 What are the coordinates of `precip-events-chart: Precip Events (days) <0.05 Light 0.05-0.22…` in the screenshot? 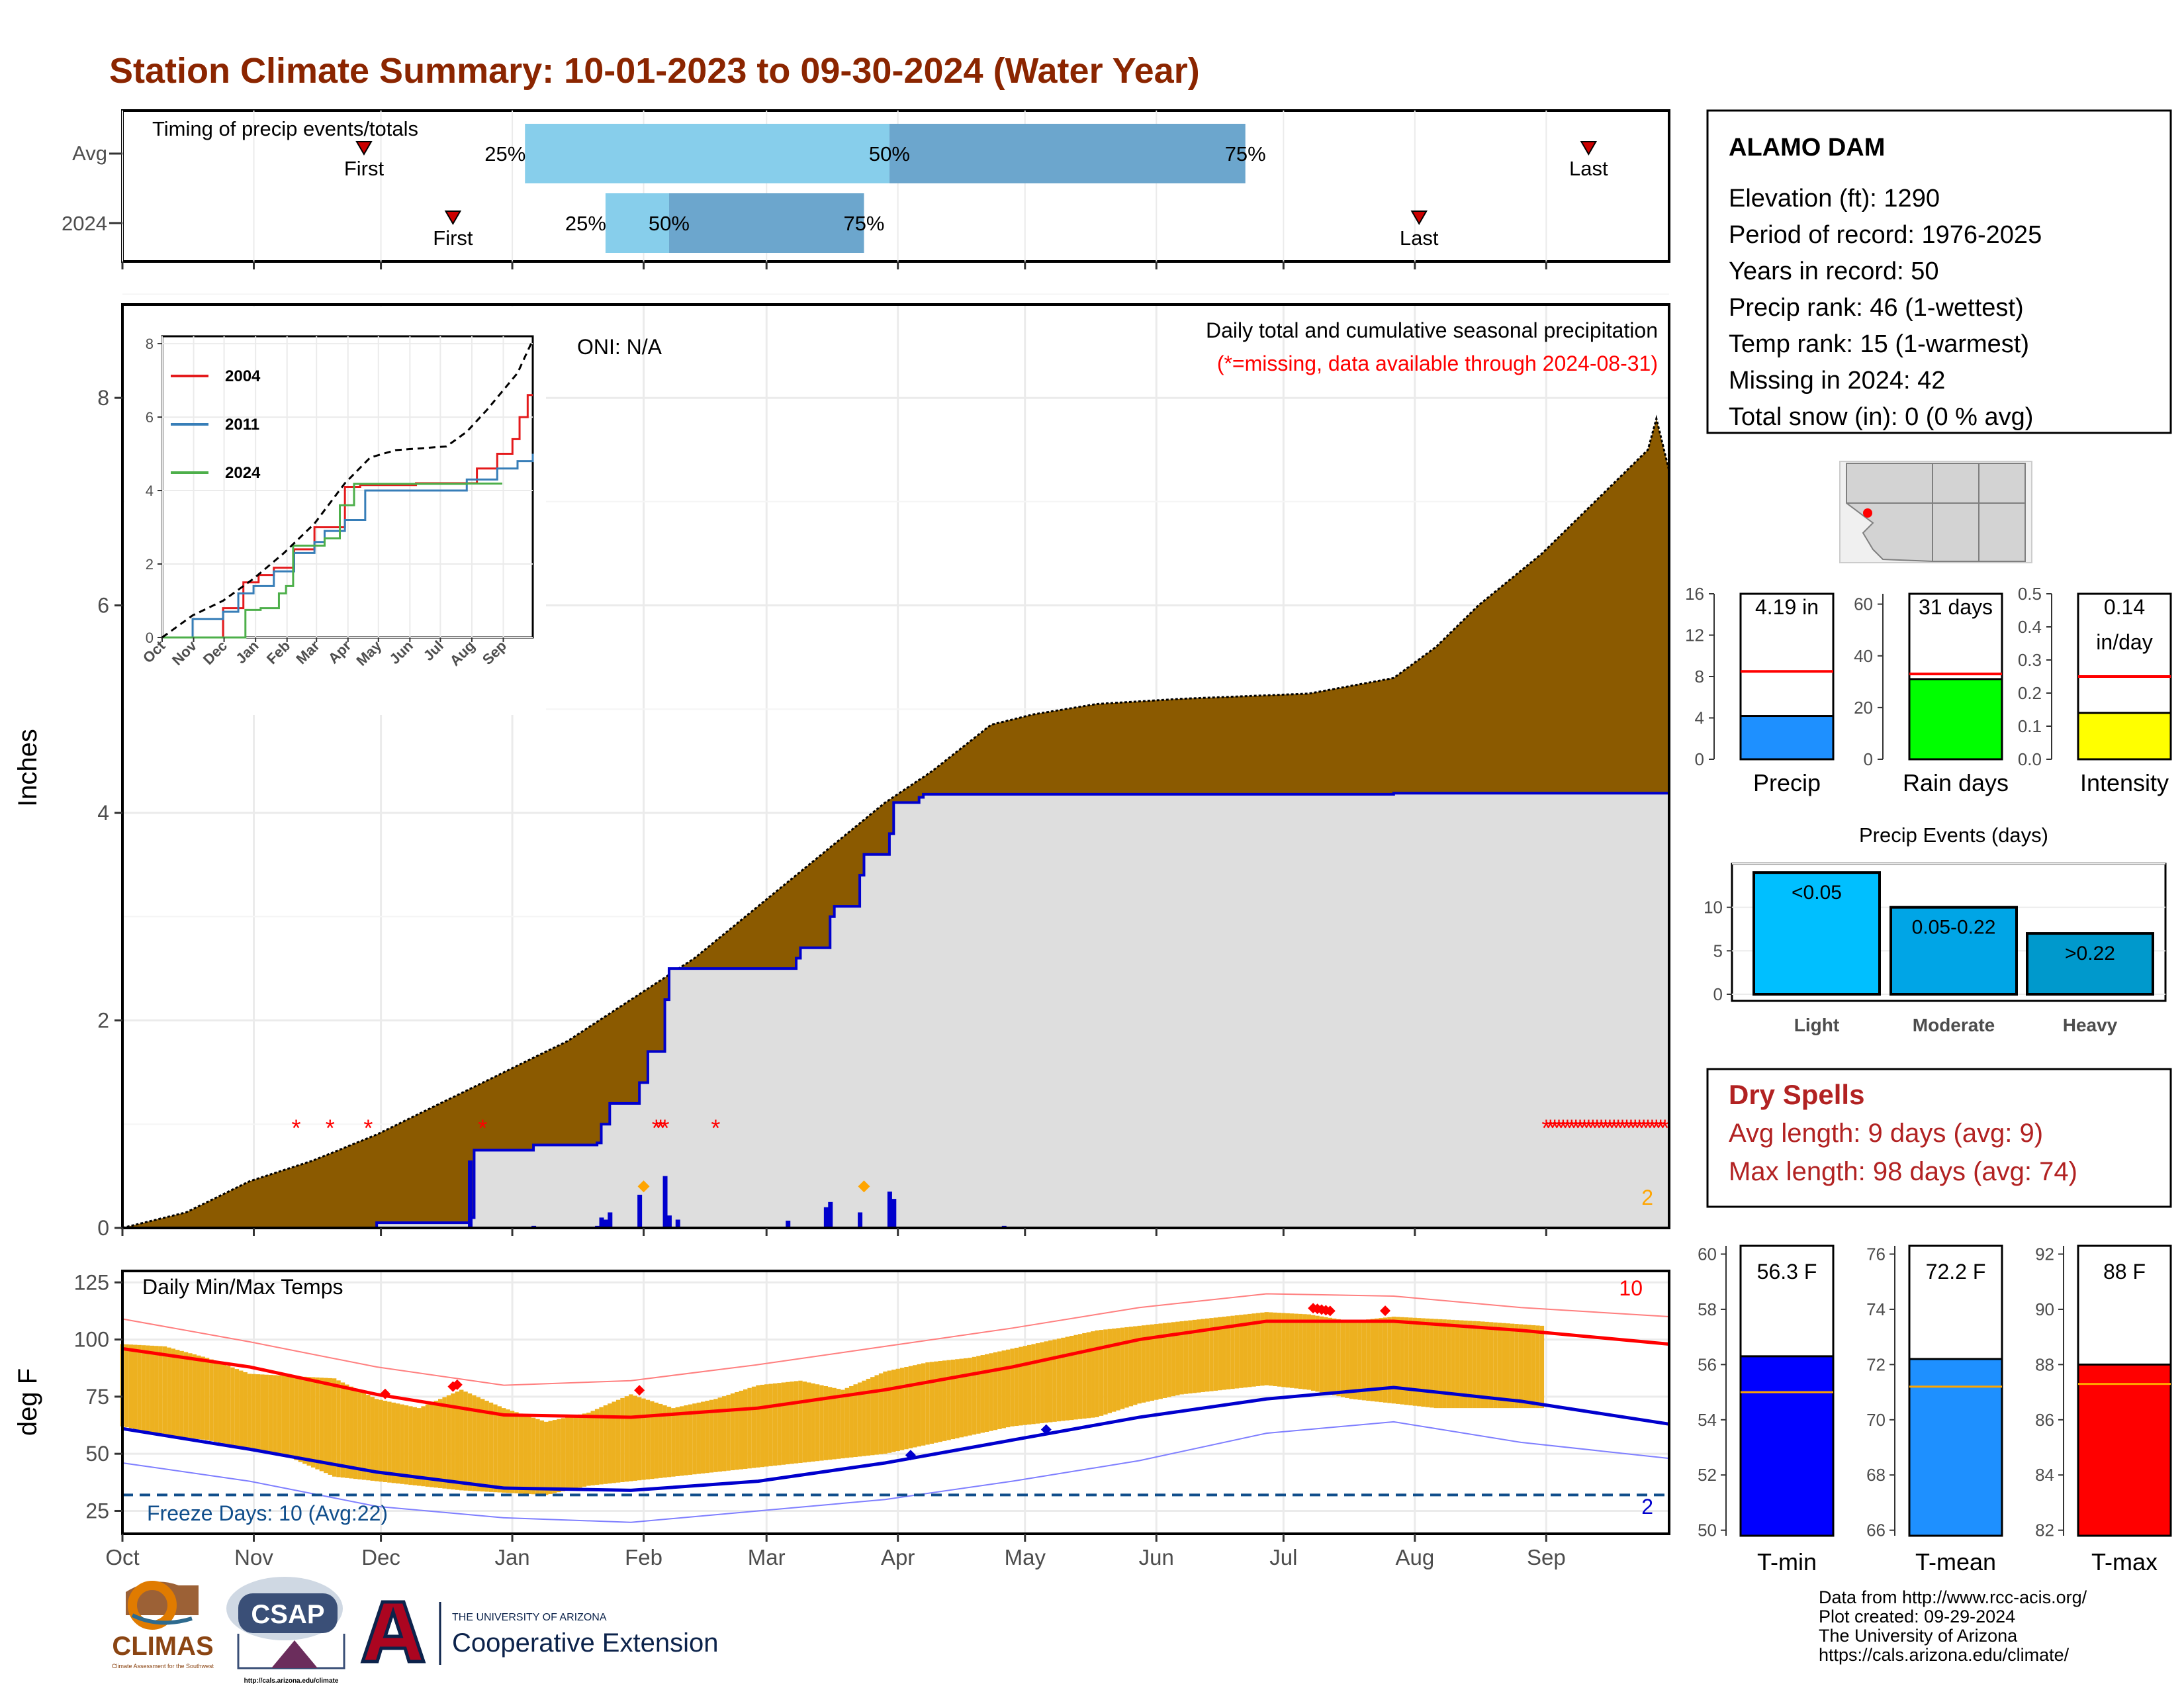 It's located at (1935, 929).